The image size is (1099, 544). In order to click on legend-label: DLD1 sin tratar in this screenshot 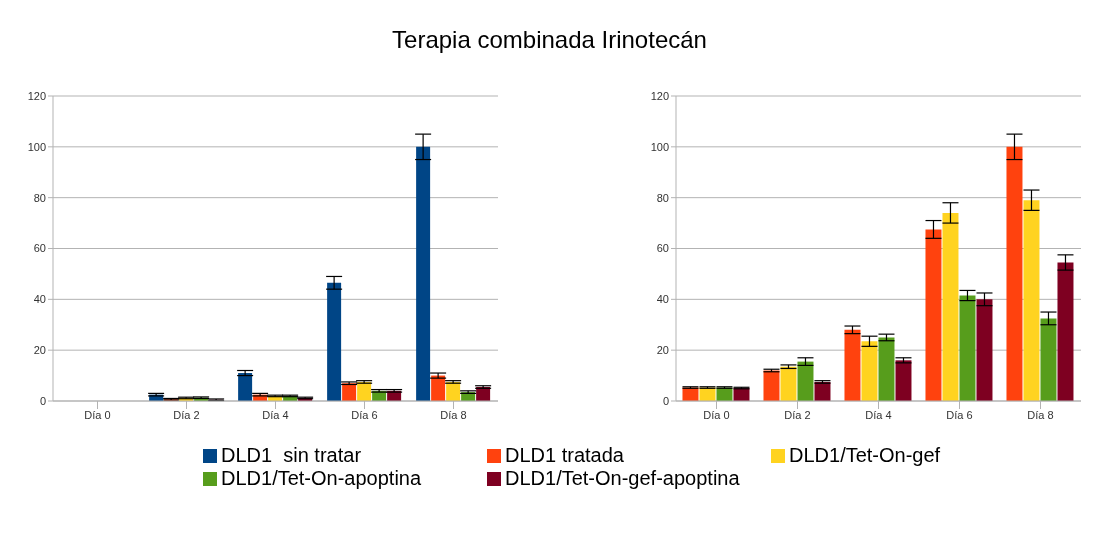, I will do `click(291, 455)`.